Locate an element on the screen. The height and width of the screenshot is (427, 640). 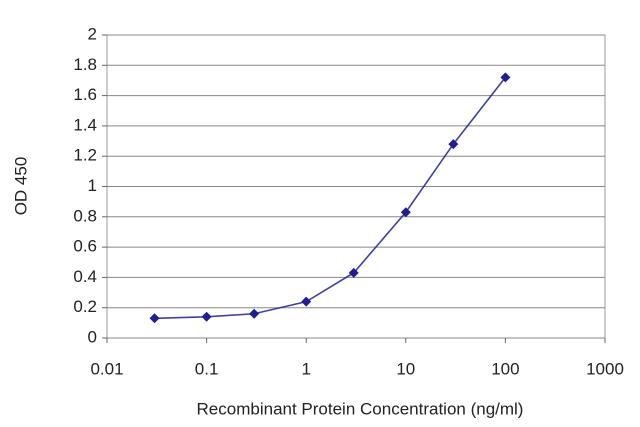
x-tick-label: 100 is located at coordinates (505, 368).